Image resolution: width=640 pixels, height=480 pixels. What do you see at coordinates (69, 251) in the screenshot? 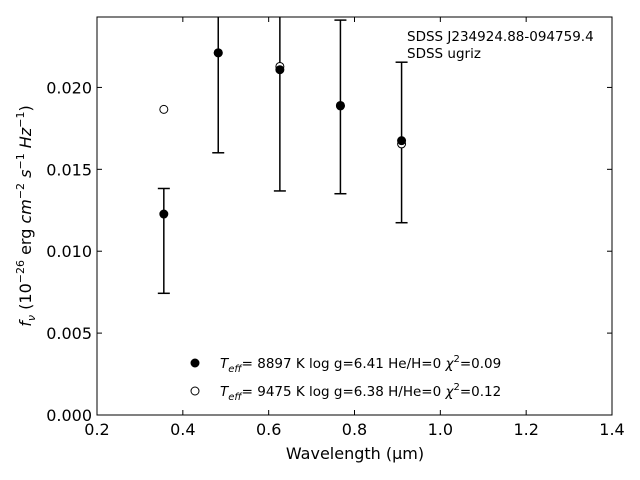
I see `y-tick-label: 0.010` at bounding box center [69, 251].